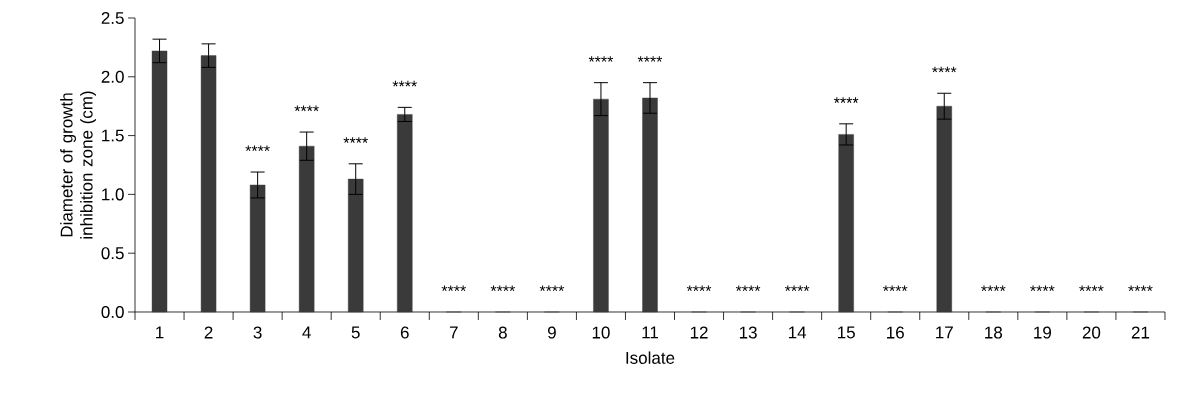 The image size is (1181, 419). I want to click on x-axis-title: Isolate, so click(650, 357).